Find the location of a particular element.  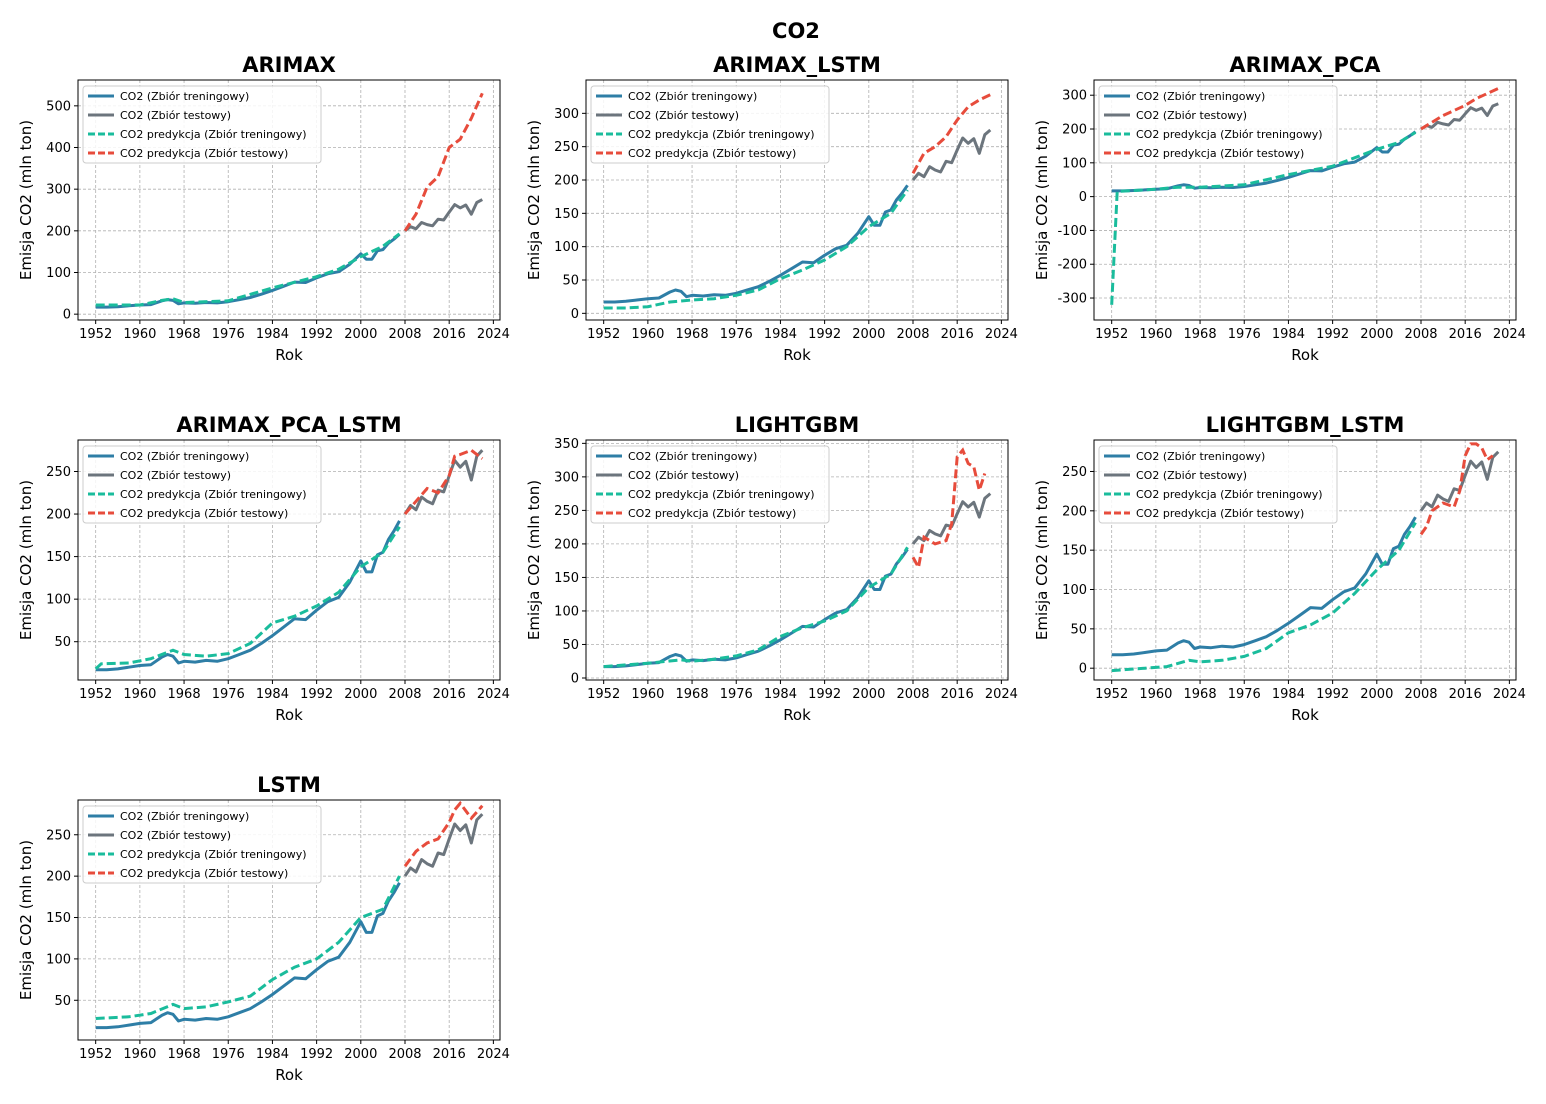

chart-title: LSTM is located at coordinates (289, 785).